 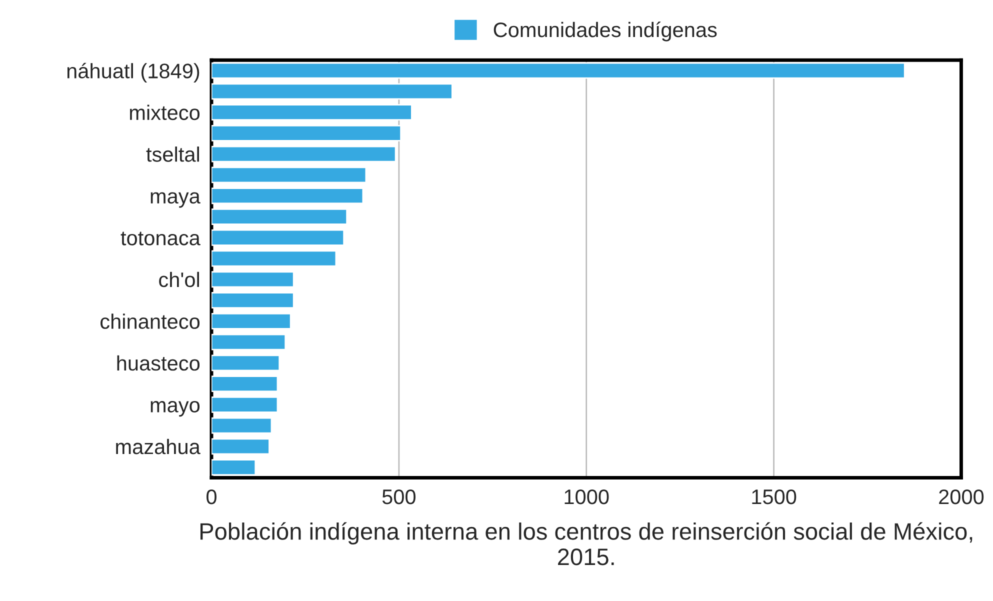 I want to click on legend-label: Comunidades indígenas, so click(x=605, y=32).